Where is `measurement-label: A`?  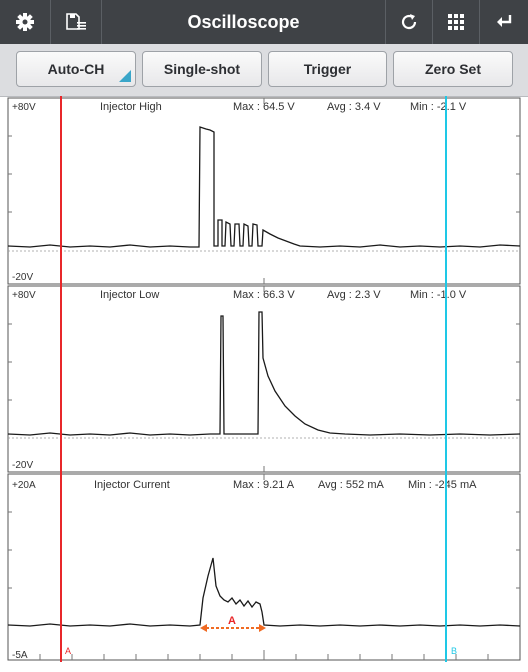
measurement-label: A is located at coordinates (232, 621).